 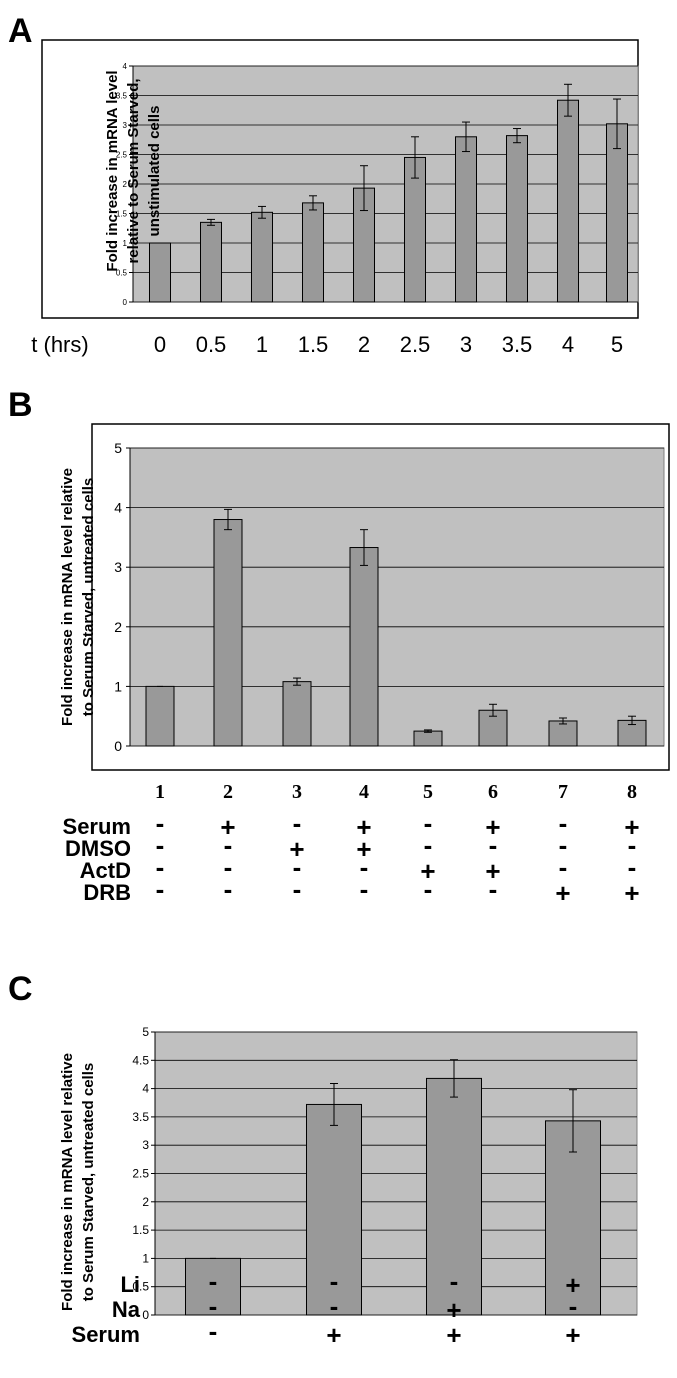 What do you see at coordinates (517, 344) in the screenshot?
I see `x-tick-label: 3.5` at bounding box center [517, 344].